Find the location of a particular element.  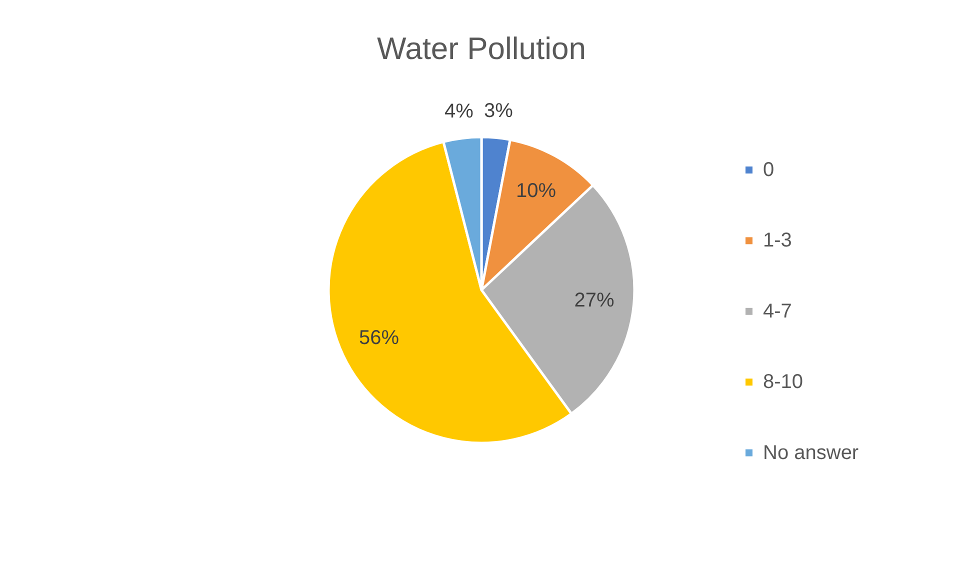

legend-label: 0 is located at coordinates (768, 170).